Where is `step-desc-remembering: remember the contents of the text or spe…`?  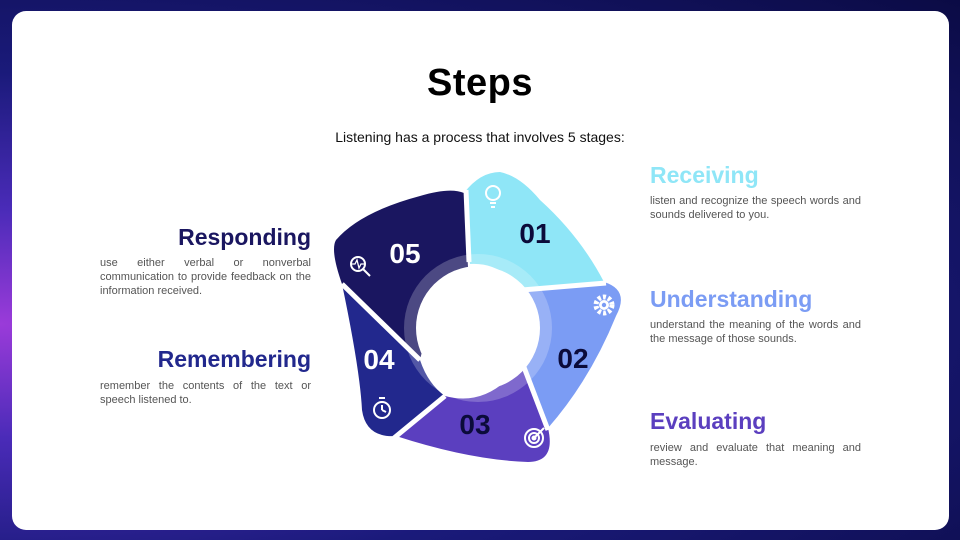
step-desc-remembering: remember the contents of the text or spe… is located at coordinates (205, 393).